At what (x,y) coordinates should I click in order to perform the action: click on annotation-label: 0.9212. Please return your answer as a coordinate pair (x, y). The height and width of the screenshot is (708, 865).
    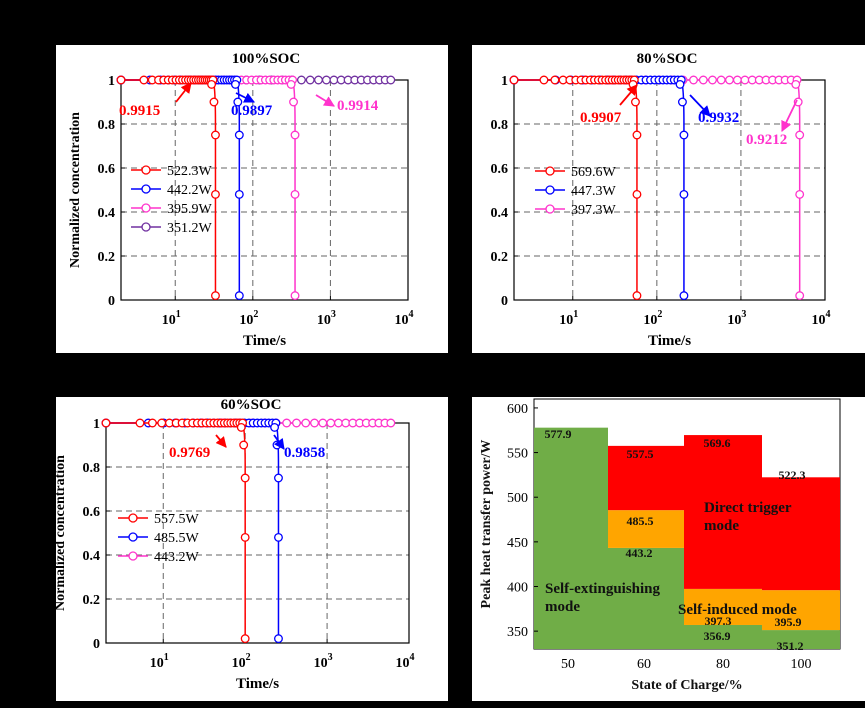
    Looking at the image, I should click on (766, 140).